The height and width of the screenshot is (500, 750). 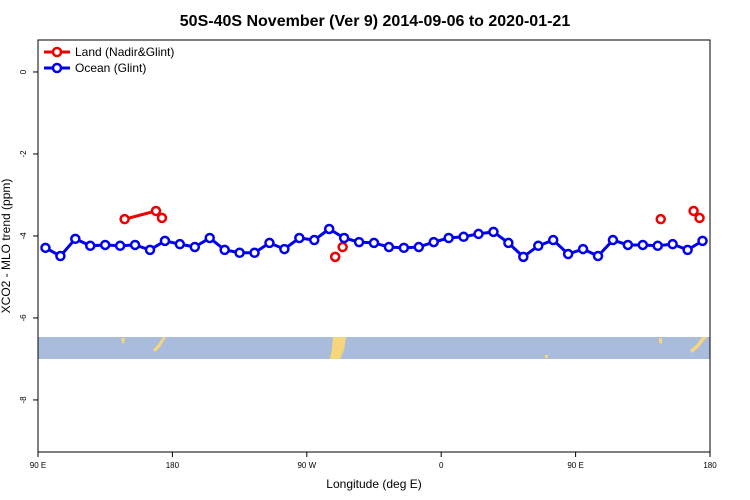 What do you see at coordinates (441, 465) in the screenshot?
I see `x-tick-label: 0` at bounding box center [441, 465].